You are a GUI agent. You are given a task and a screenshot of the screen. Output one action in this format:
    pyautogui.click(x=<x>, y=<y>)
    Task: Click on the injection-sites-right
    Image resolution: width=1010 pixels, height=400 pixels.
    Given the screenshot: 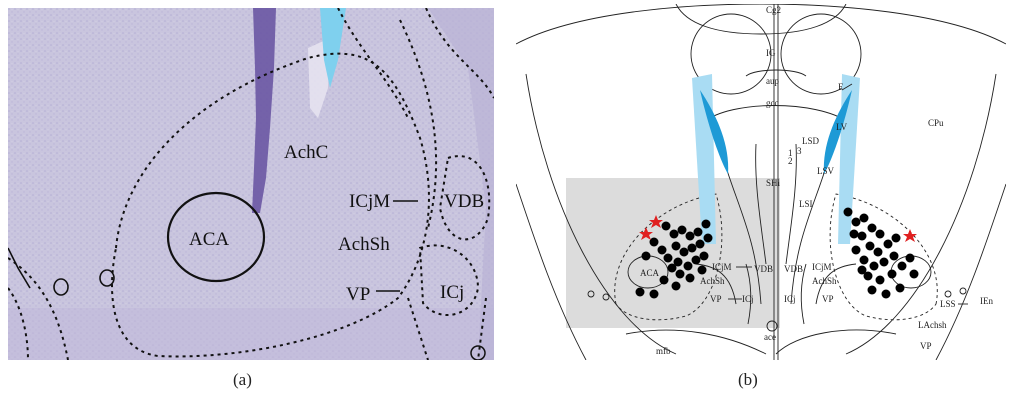 What is the action you would take?
    pyautogui.click(x=881, y=253)
    